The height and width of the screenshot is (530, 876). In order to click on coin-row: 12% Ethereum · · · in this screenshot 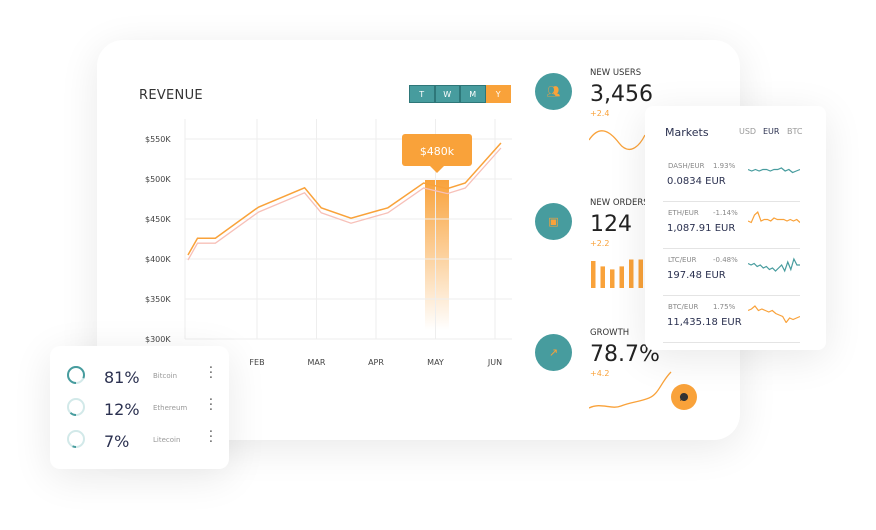, I will do `click(139, 407)`.